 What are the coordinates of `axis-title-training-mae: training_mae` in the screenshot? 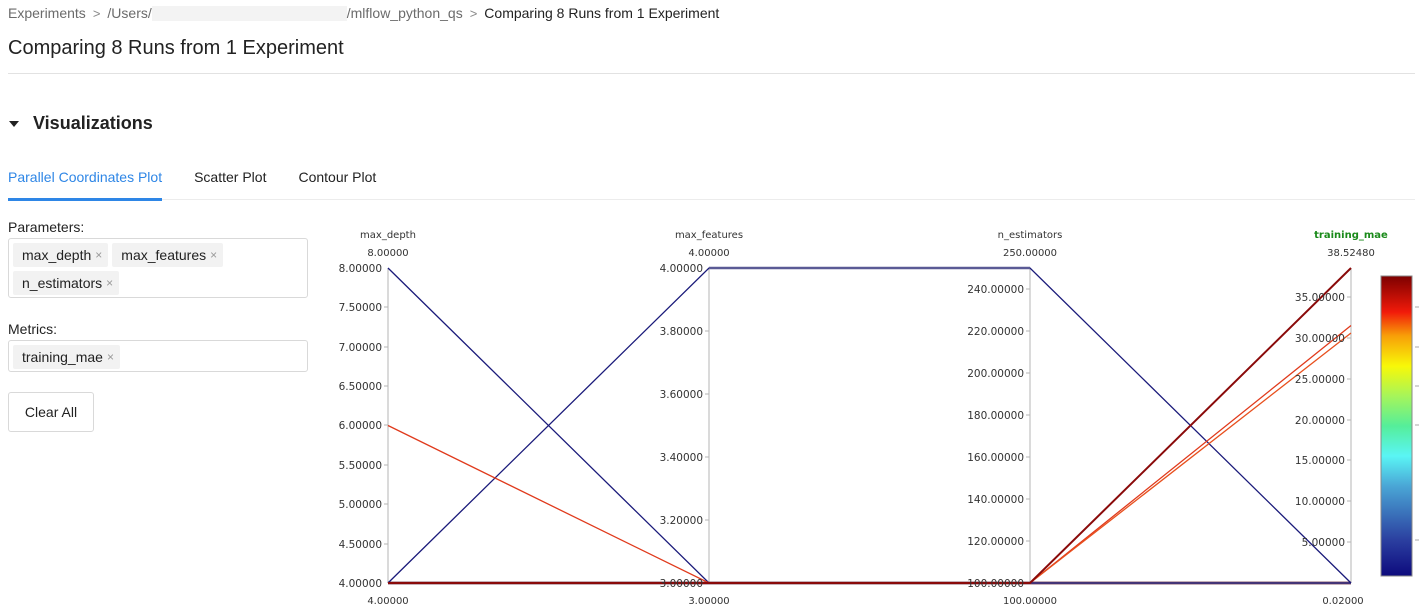 It's located at (1351, 235).